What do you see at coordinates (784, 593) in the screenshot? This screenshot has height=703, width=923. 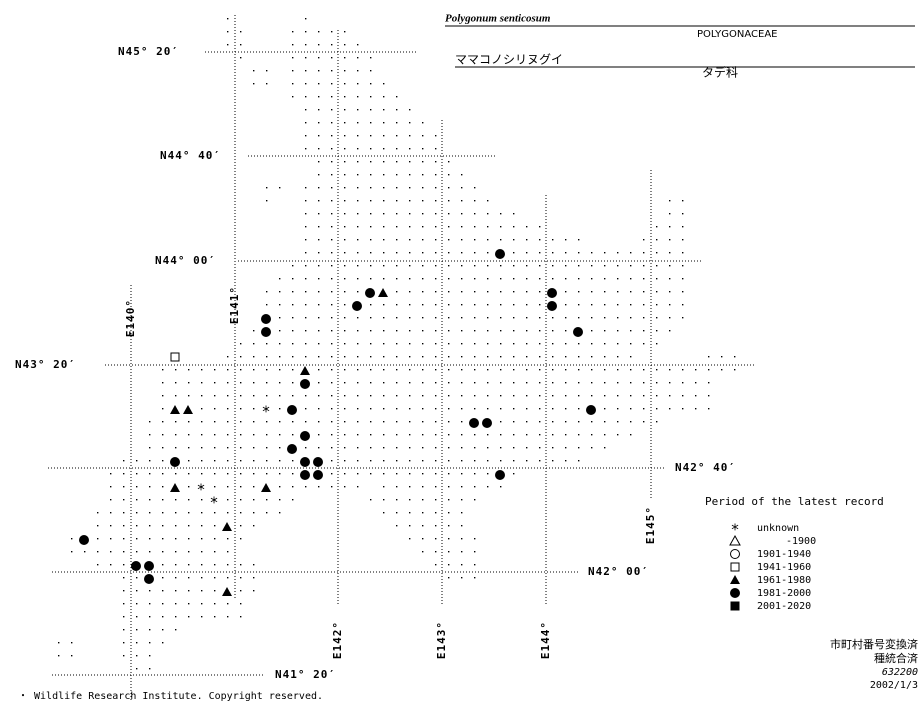 I see `legend-label: 1981-2000` at bounding box center [784, 593].